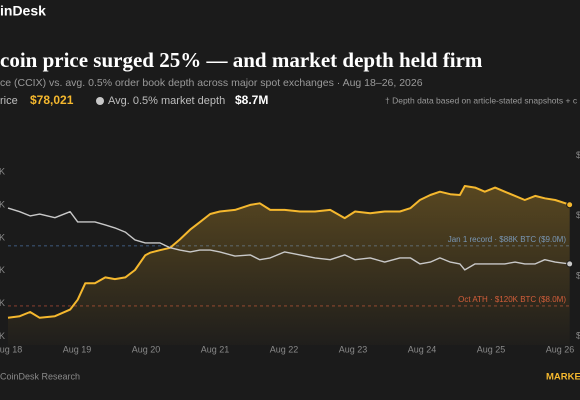 The height and width of the screenshot is (400, 580). I want to click on legend-label: Avg. 0.5% market depth, so click(166, 101).